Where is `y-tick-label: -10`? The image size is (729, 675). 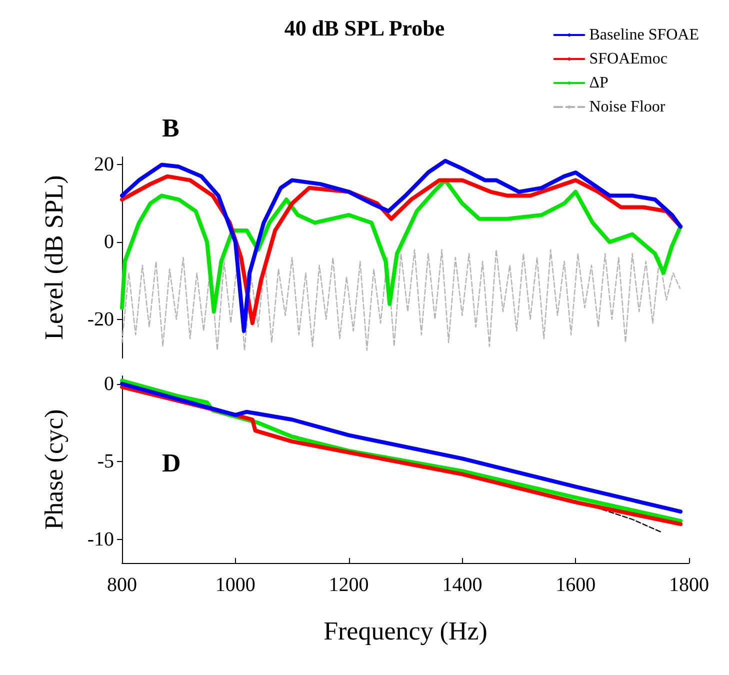
y-tick-label: -10 is located at coordinates (100, 539).